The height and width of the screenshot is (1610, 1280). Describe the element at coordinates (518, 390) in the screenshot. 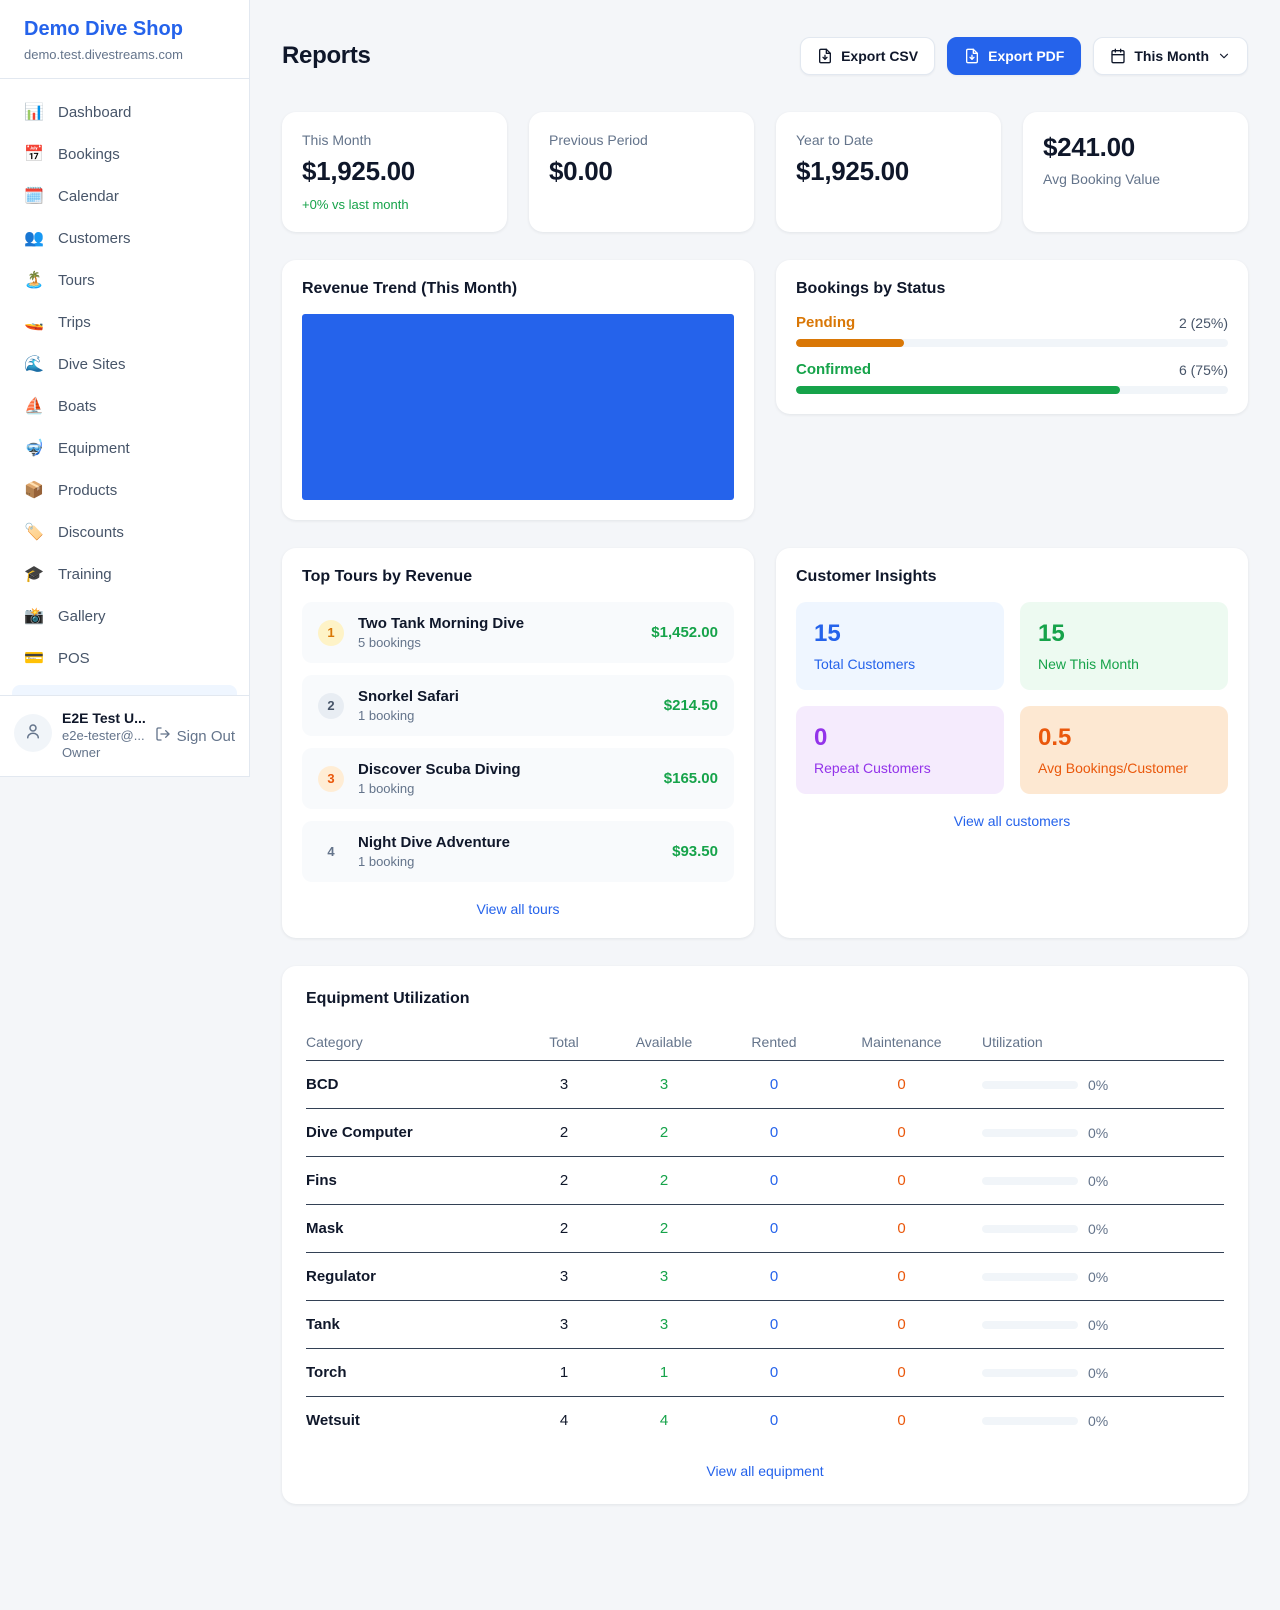

I see `revenue-trend-card: Revenue Trend (This Month)` at that location.